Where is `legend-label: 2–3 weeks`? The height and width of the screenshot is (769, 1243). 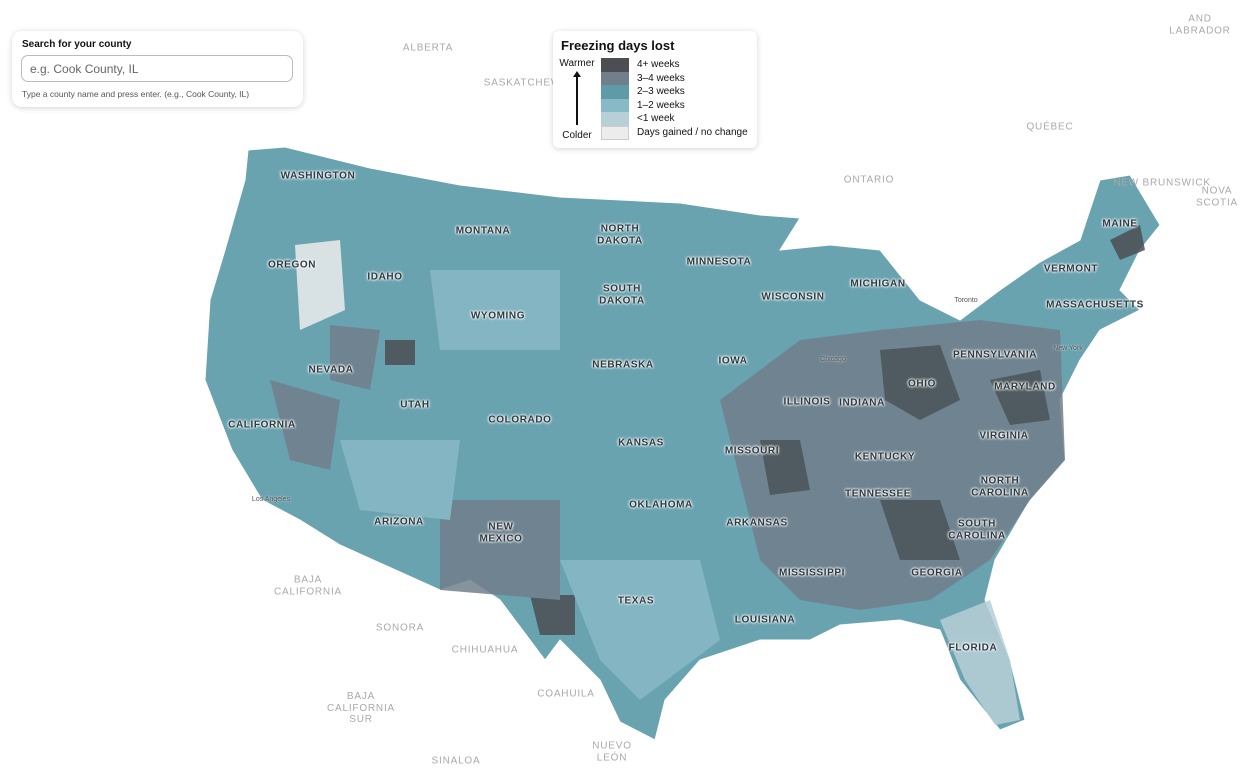
legend-label: 2–3 weeks is located at coordinates (661, 92).